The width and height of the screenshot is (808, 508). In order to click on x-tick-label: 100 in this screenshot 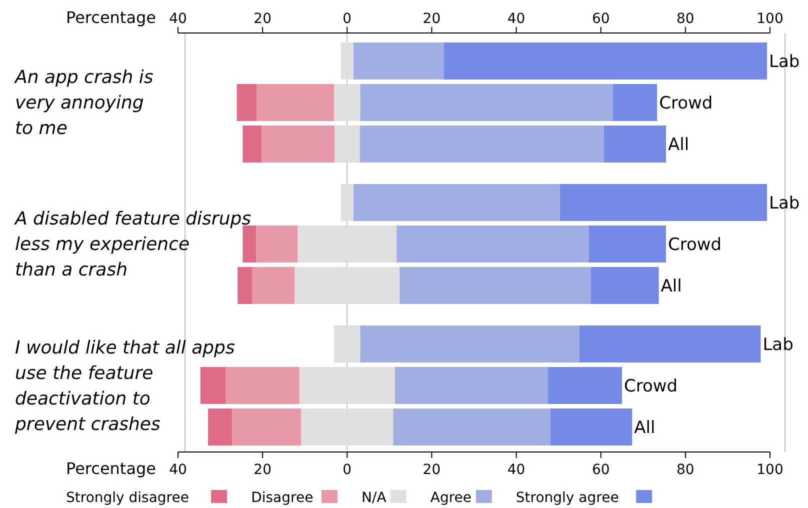, I will do `click(770, 470)`.